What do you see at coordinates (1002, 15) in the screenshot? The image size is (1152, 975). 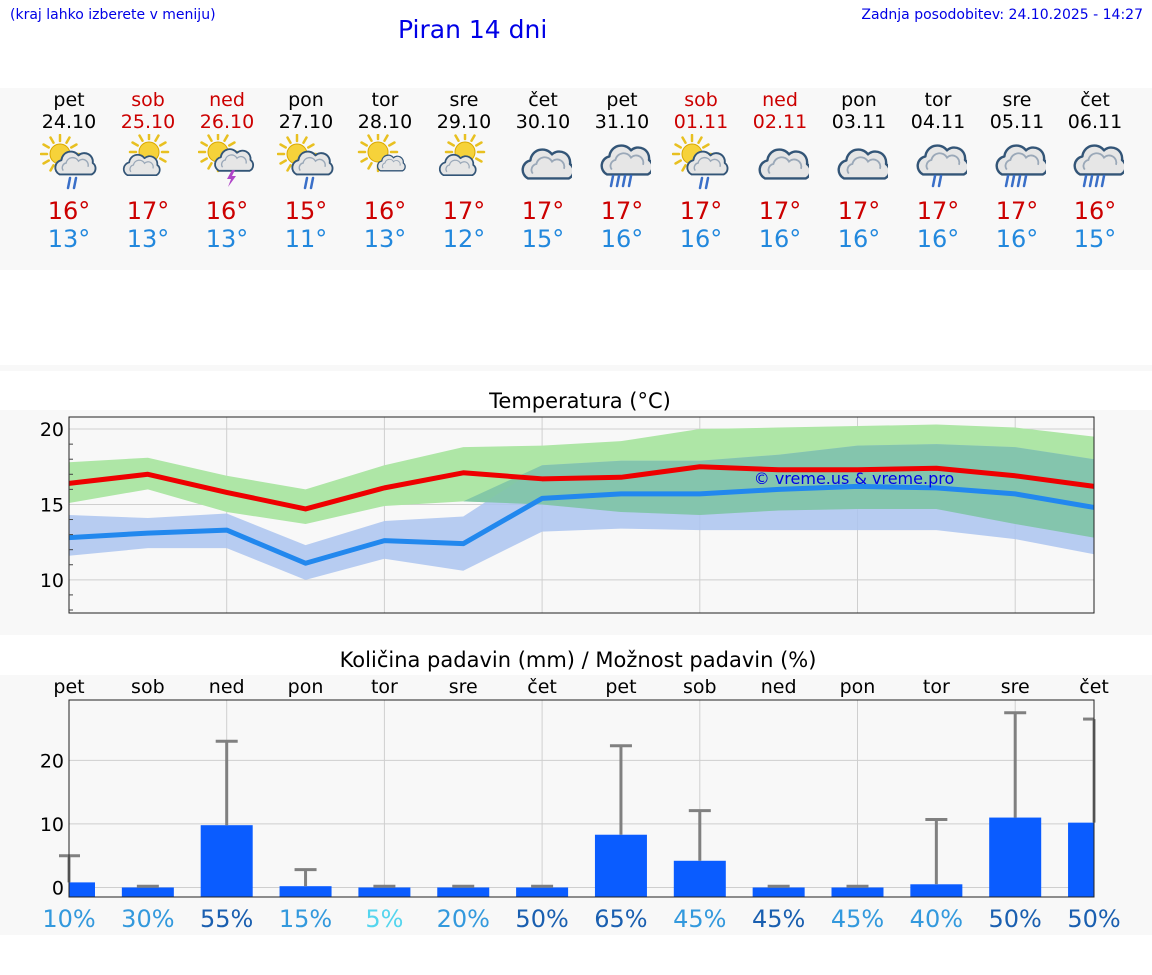 I see `last-update: Zadnja posodobitev: 24.10.2025 - 14:27` at bounding box center [1002, 15].